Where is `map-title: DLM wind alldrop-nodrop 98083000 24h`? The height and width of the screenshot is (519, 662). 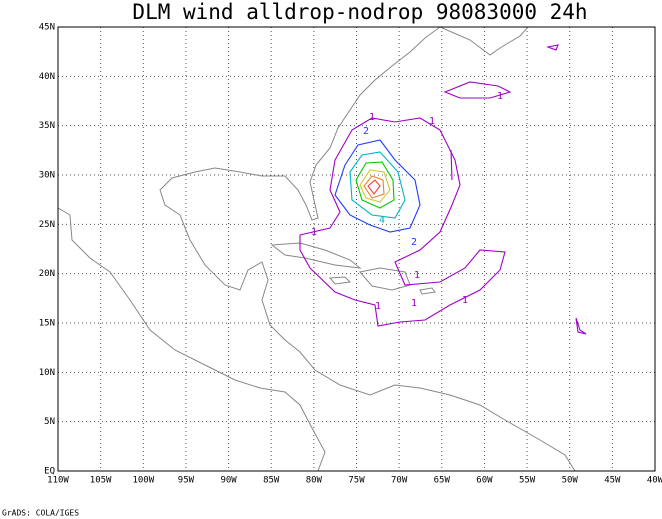 map-title: DLM wind alldrop-nodrop 98083000 24h is located at coordinates (359, 12).